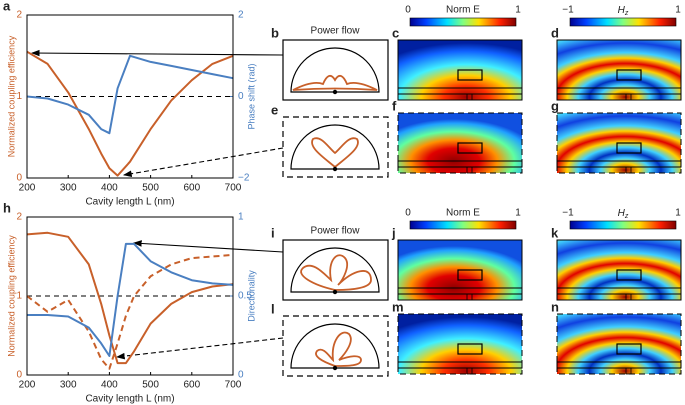  I want to click on panel-letter: h, so click(7, 207).